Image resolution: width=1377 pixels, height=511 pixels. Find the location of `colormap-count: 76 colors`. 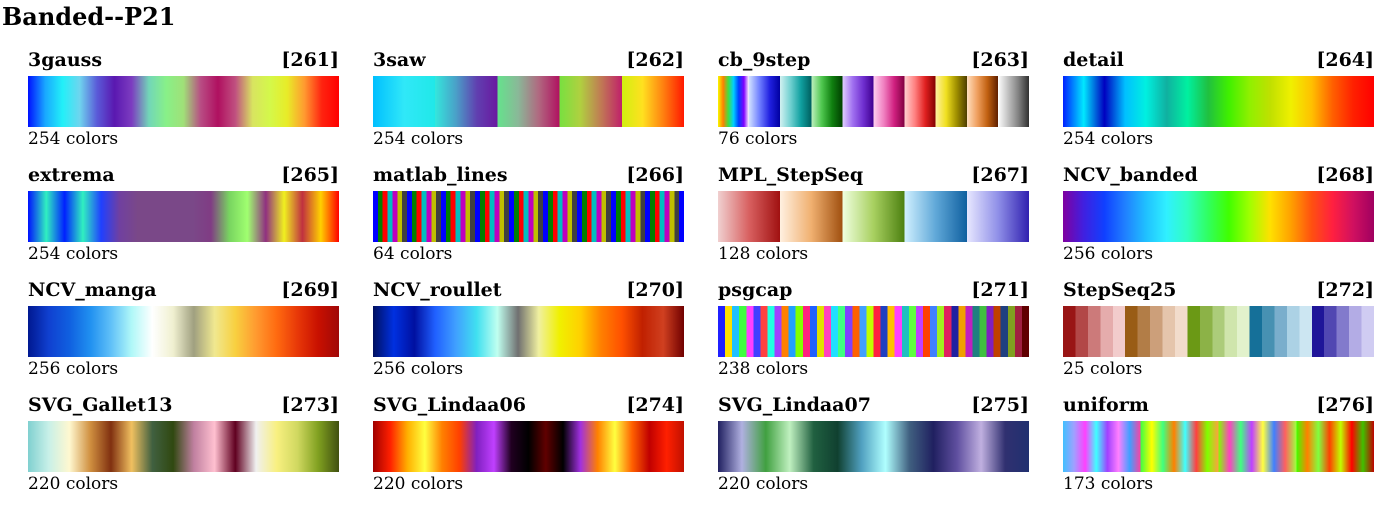

colormap-count: 76 colors is located at coordinates (757, 139).